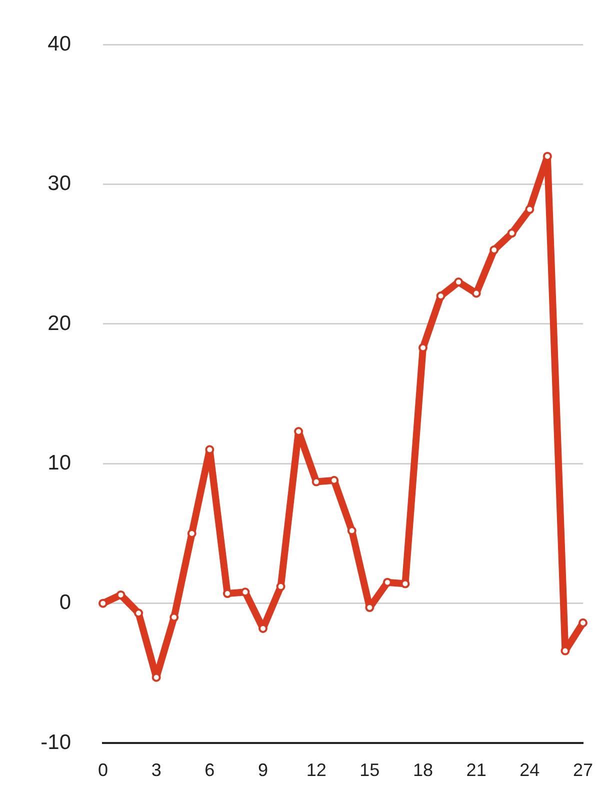 The height and width of the screenshot is (804, 610). What do you see at coordinates (65, 602) in the screenshot?
I see `y-tick-label: 0` at bounding box center [65, 602].